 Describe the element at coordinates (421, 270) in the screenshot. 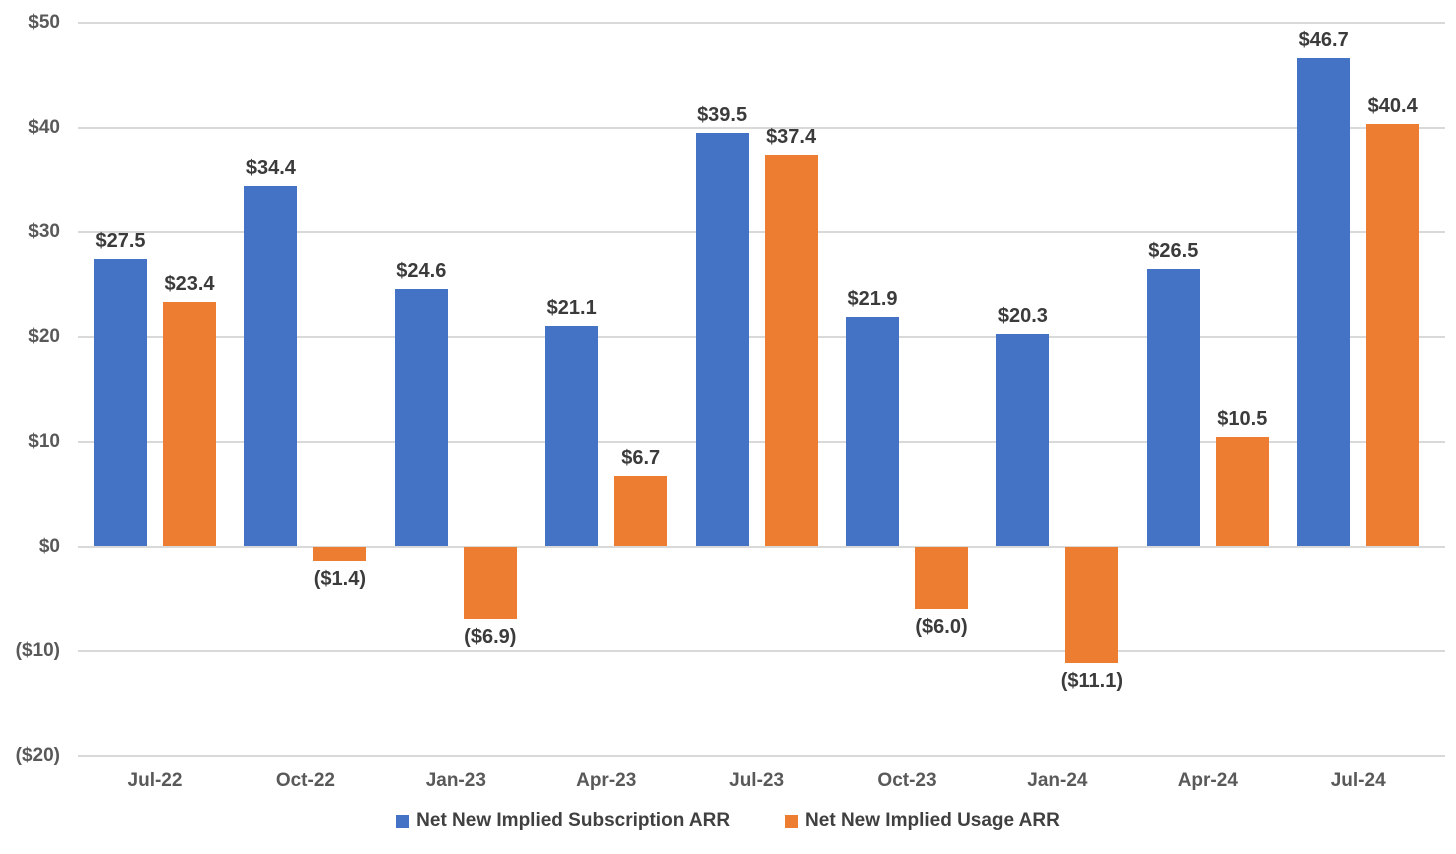

I see `data-label-subscription-jan-23: $24.6` at that location.